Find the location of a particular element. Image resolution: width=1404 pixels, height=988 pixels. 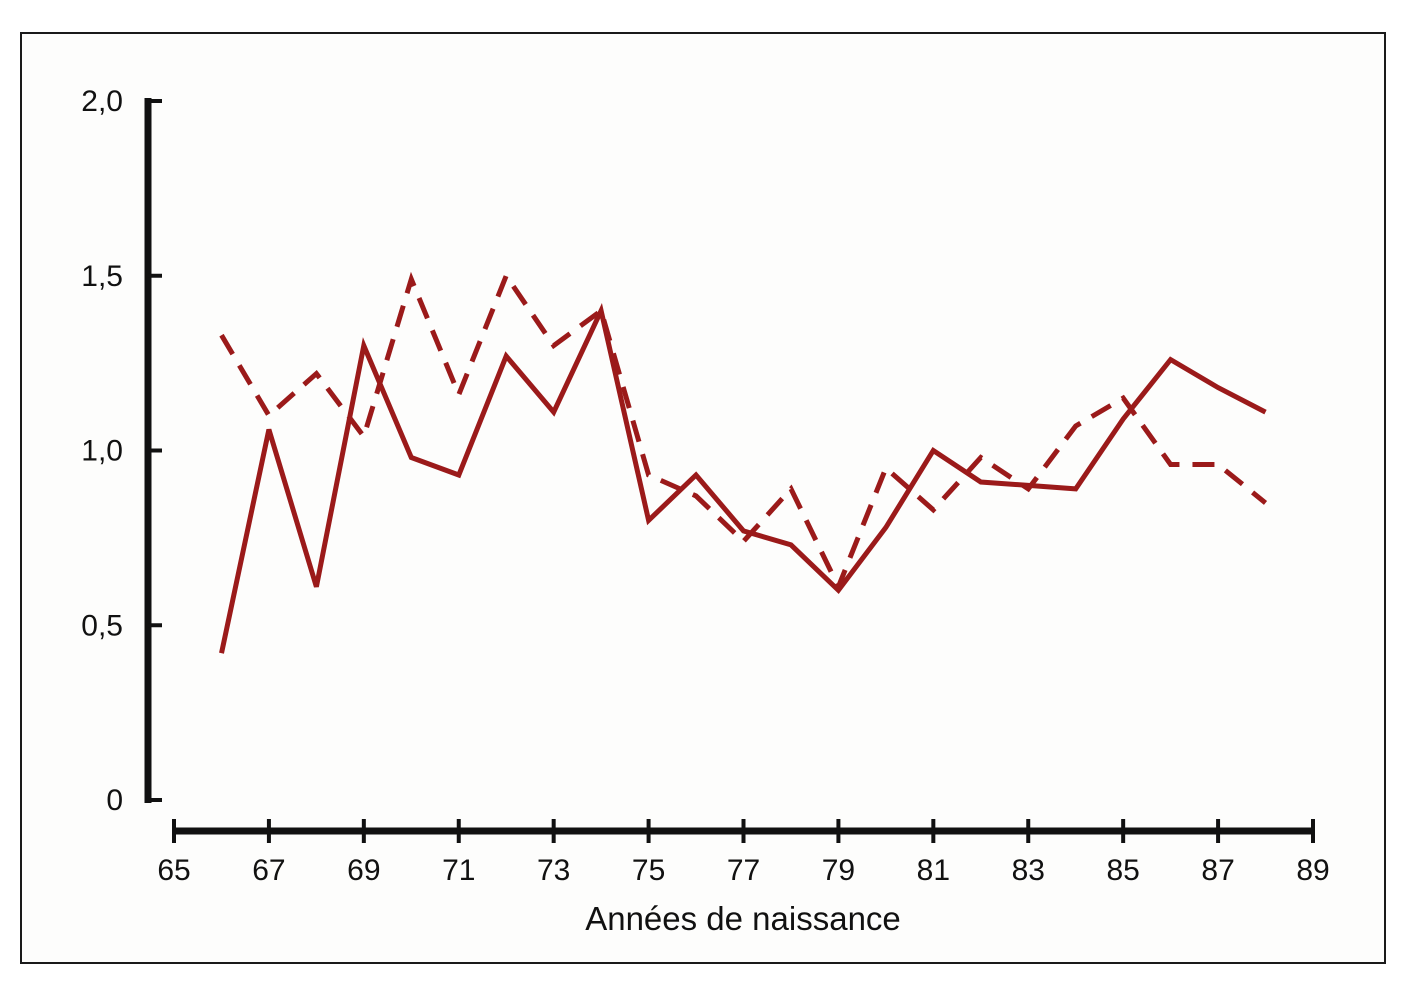

y-tick-label: 1,5 is located at coordinates (102, 276).